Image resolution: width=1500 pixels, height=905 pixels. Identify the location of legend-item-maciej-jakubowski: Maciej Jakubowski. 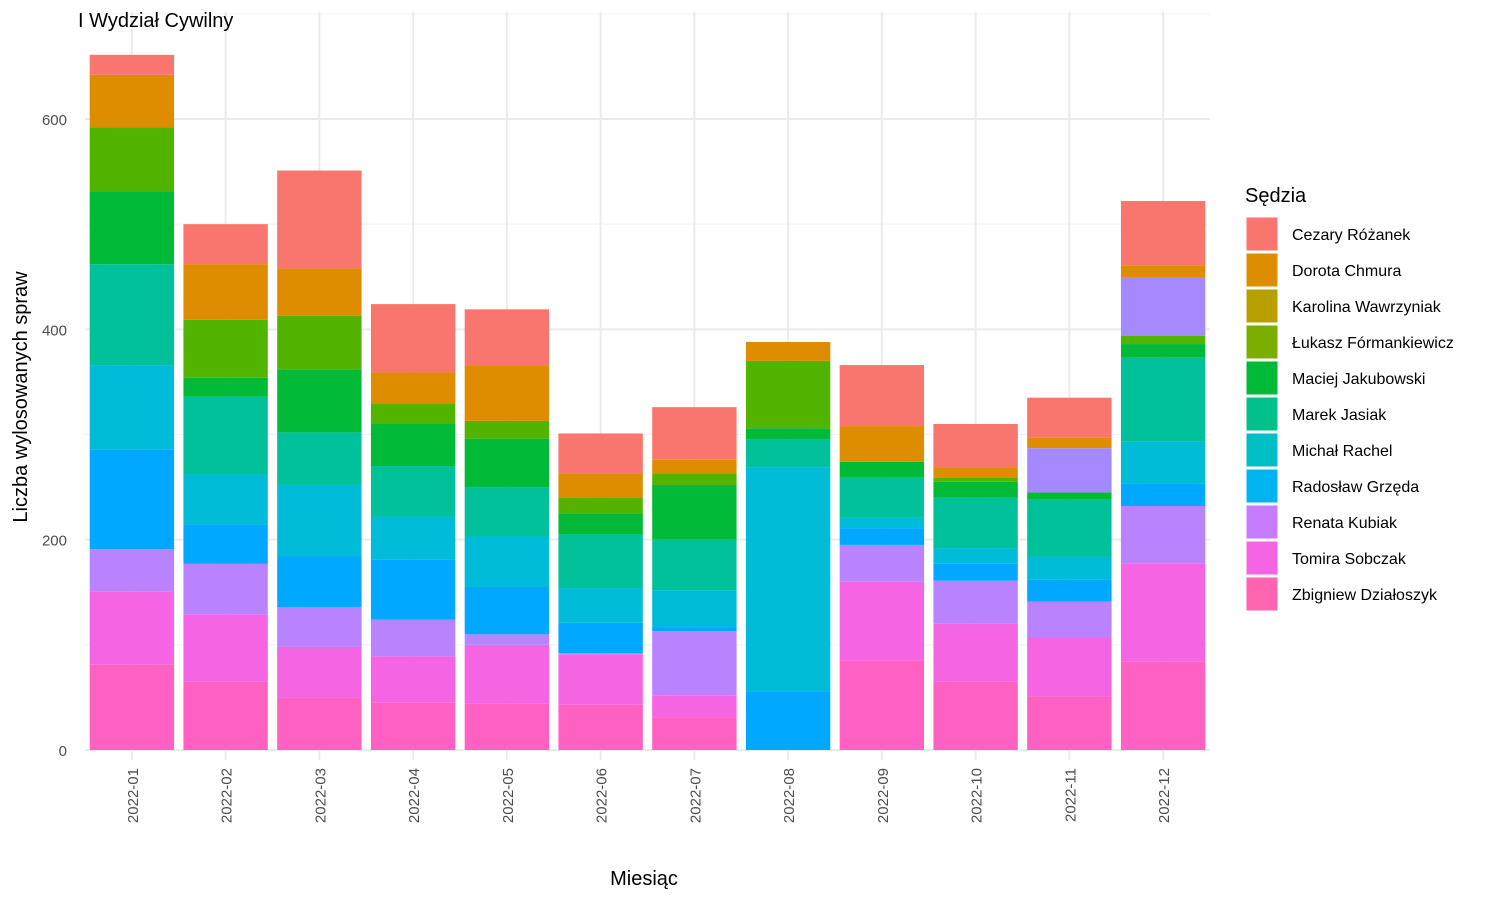
(1335, 378).